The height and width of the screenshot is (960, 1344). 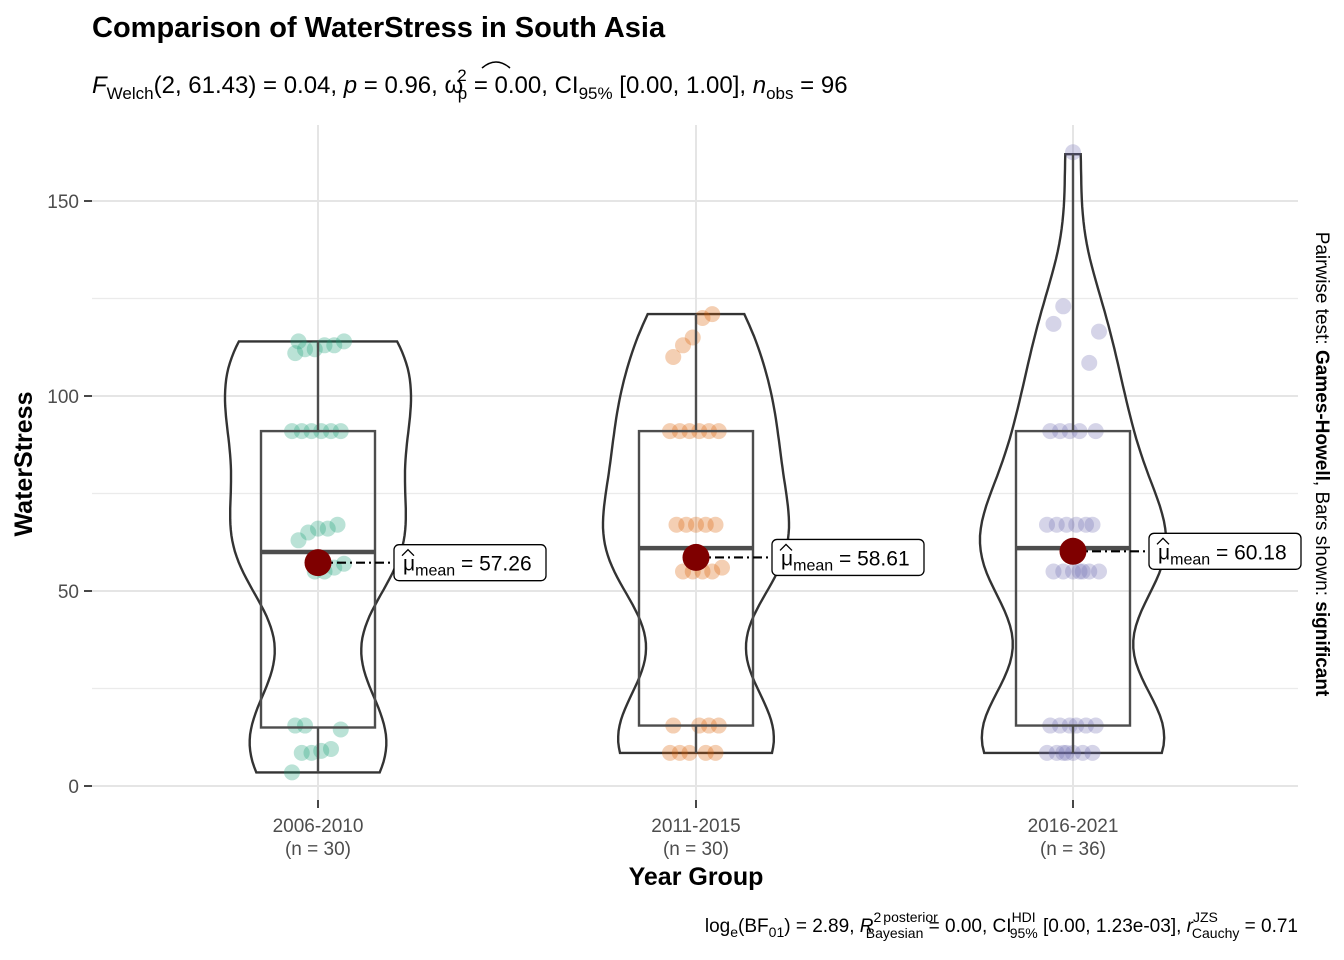 I want to click on y-axis: 0 50 100 150, so click(x=69, y=495).